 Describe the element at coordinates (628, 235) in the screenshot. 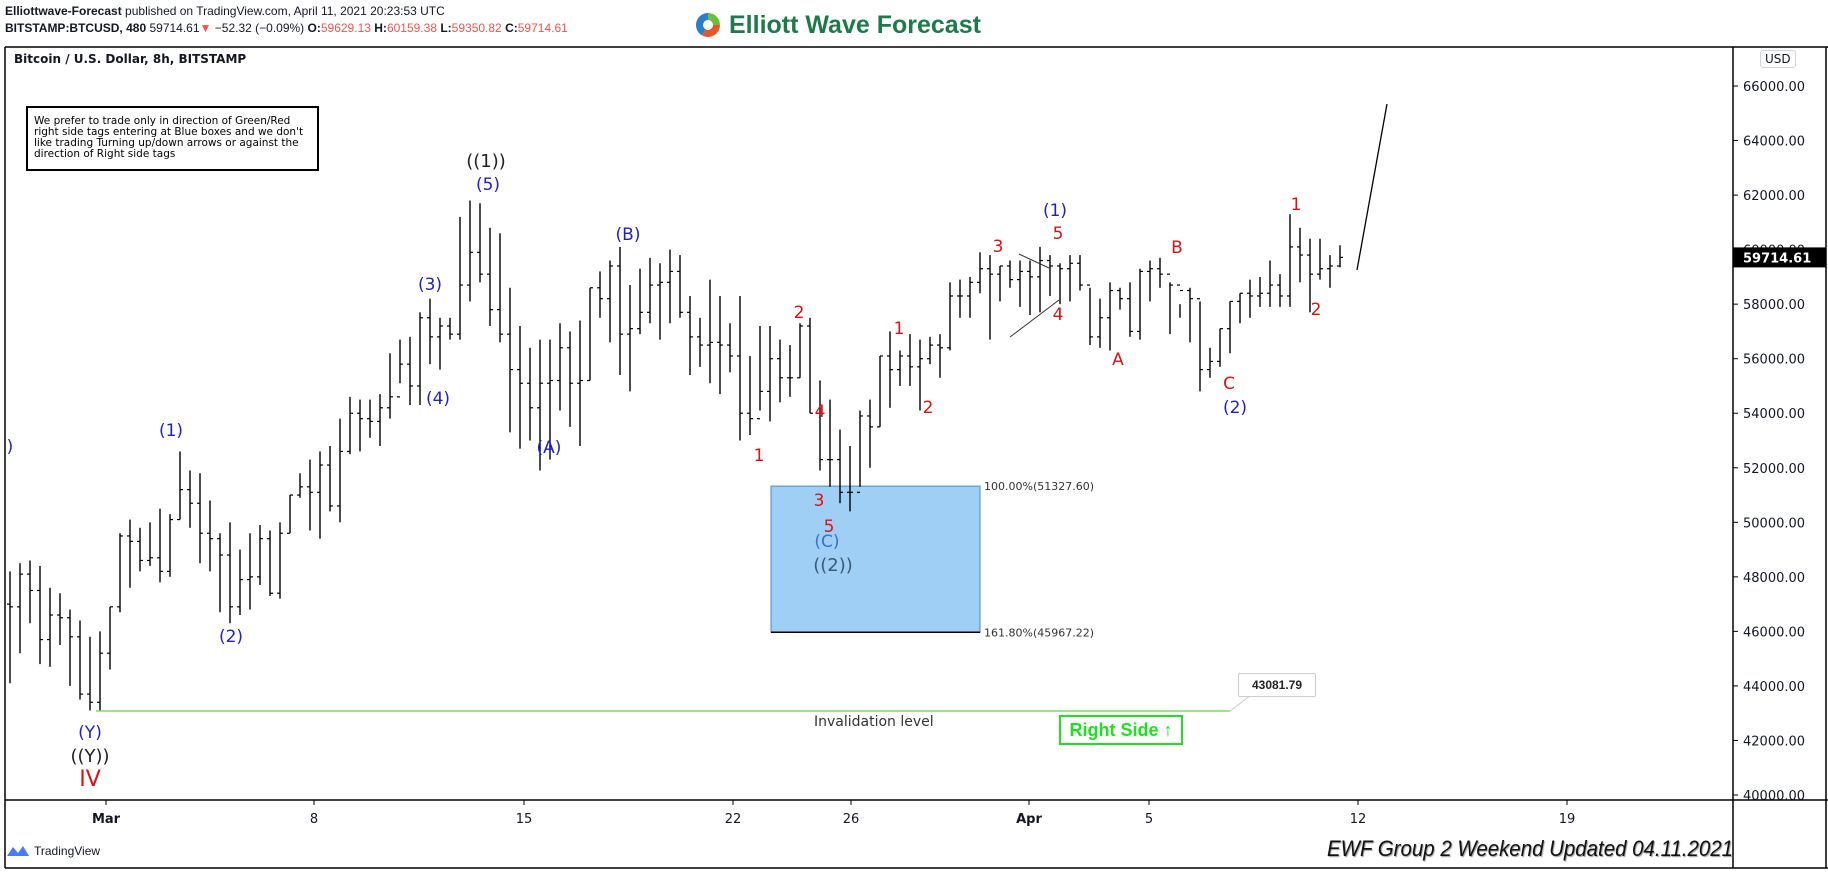

I see `wave-label: (B)` at that location.